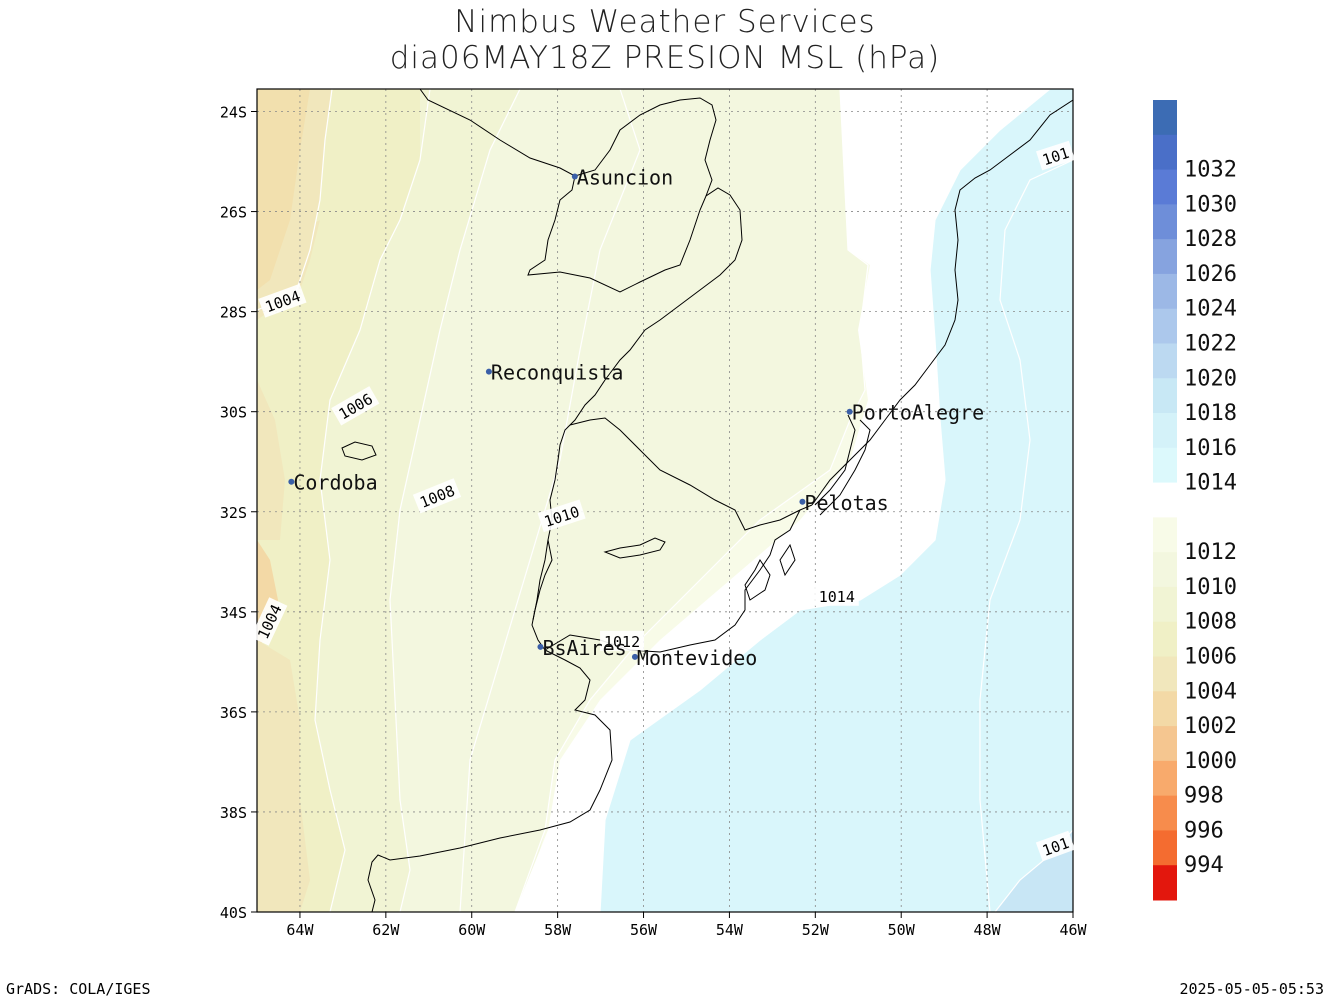 The image size is (1330, 1000). What do you see at coordinates (1210, 378) in the screenshot?
I see `colorbar-label: 1020` at bounding box center [1210, 378].